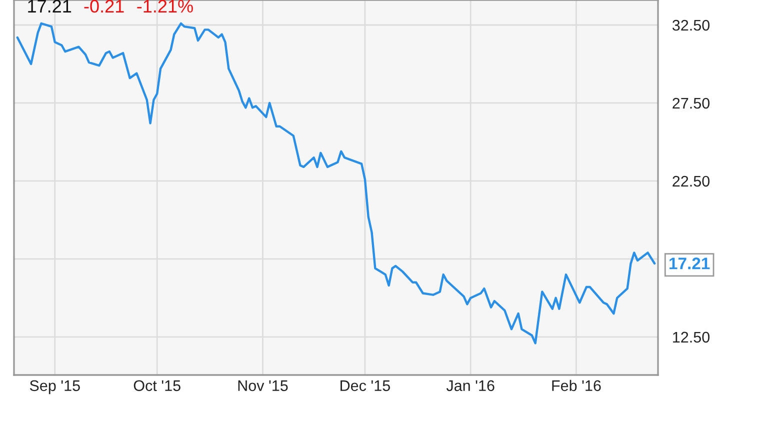 This screenshot has height=432, width=764. What do you see at coordinates (165, 6) in the screenshot?
I see `annotation: -1.21%` at bounding box center [165, 6].